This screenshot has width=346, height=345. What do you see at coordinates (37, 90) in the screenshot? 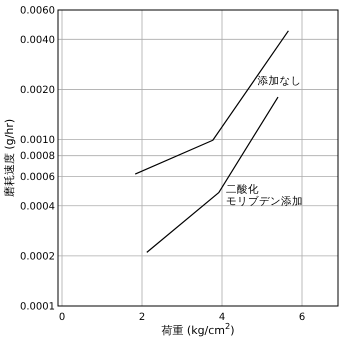
I see `y-tick-label: 0.0020` at bounding box center [37, 90].